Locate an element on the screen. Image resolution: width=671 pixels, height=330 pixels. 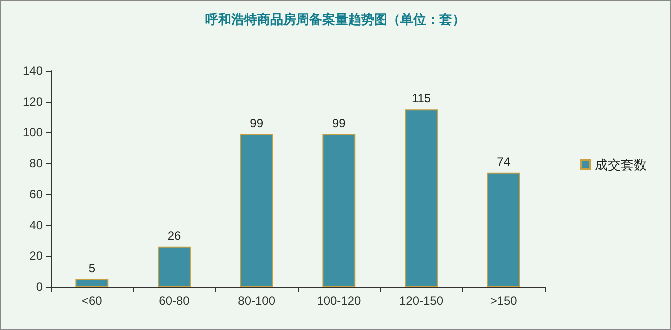
y-tick-label: 40 is located at coordinates (37, 225).